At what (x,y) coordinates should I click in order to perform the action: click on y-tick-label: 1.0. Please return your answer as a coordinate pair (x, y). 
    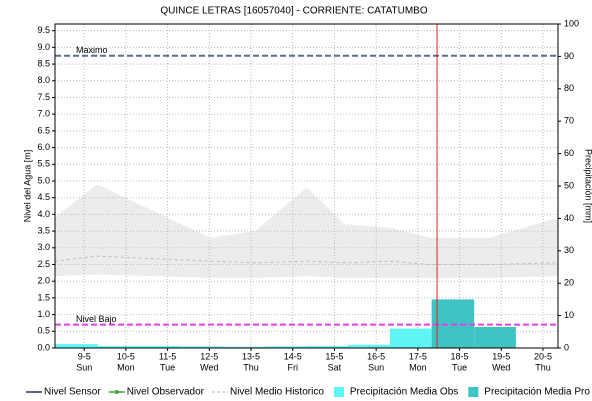
    Looking at the image, I should click on (43, 314).